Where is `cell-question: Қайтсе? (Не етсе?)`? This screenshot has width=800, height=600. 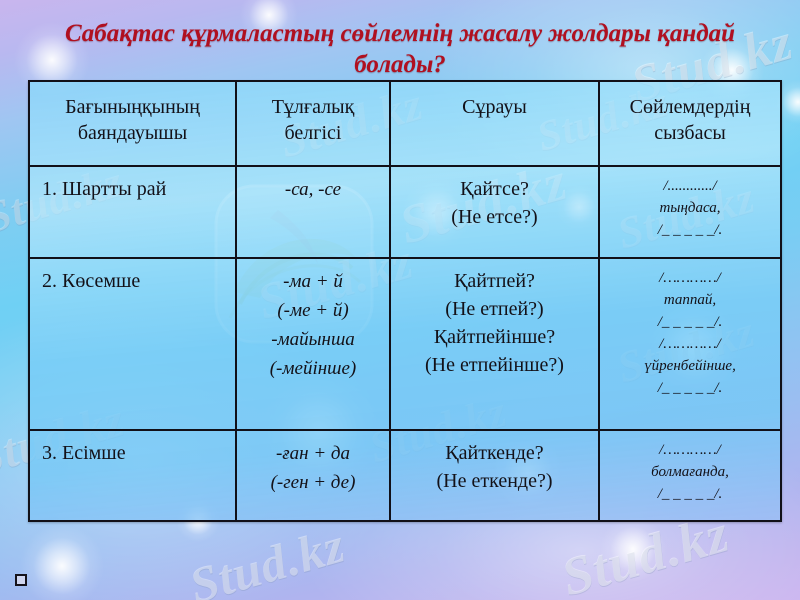
cell-question: Қайтсе? (Не етсе?) is located at coordinates (494, 212).